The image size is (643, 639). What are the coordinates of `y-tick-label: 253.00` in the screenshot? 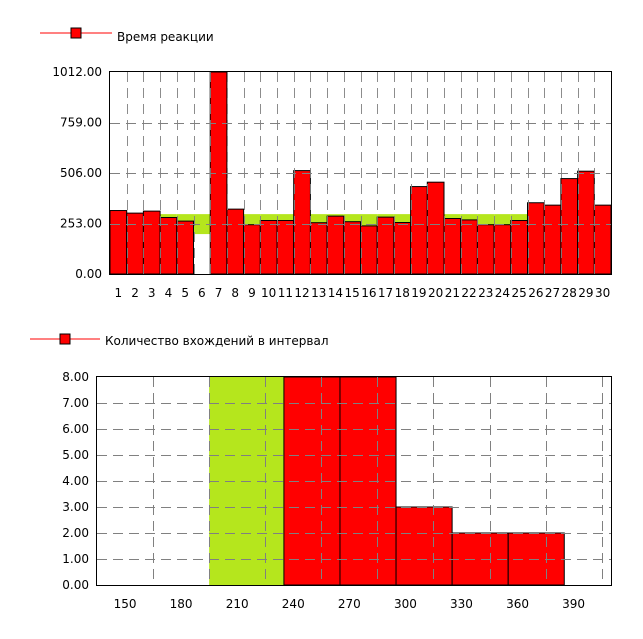 It's located at (81, 224).